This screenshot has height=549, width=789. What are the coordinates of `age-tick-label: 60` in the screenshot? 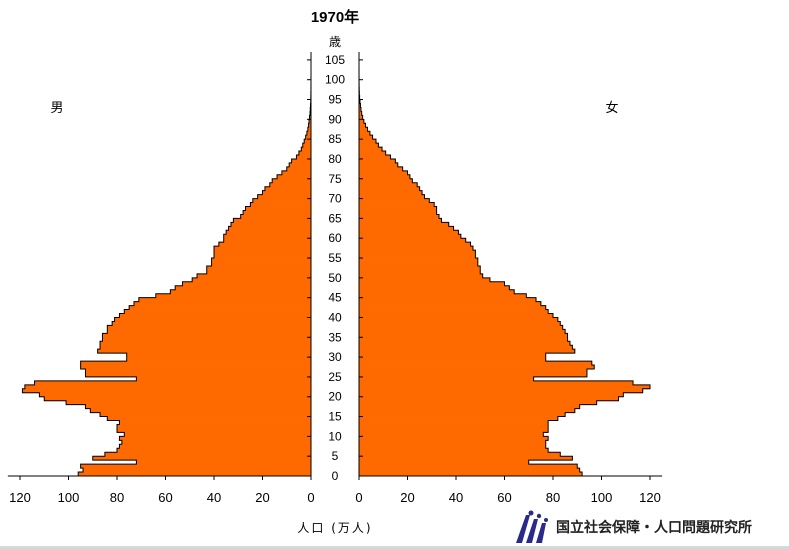 It's located at (335, 238).